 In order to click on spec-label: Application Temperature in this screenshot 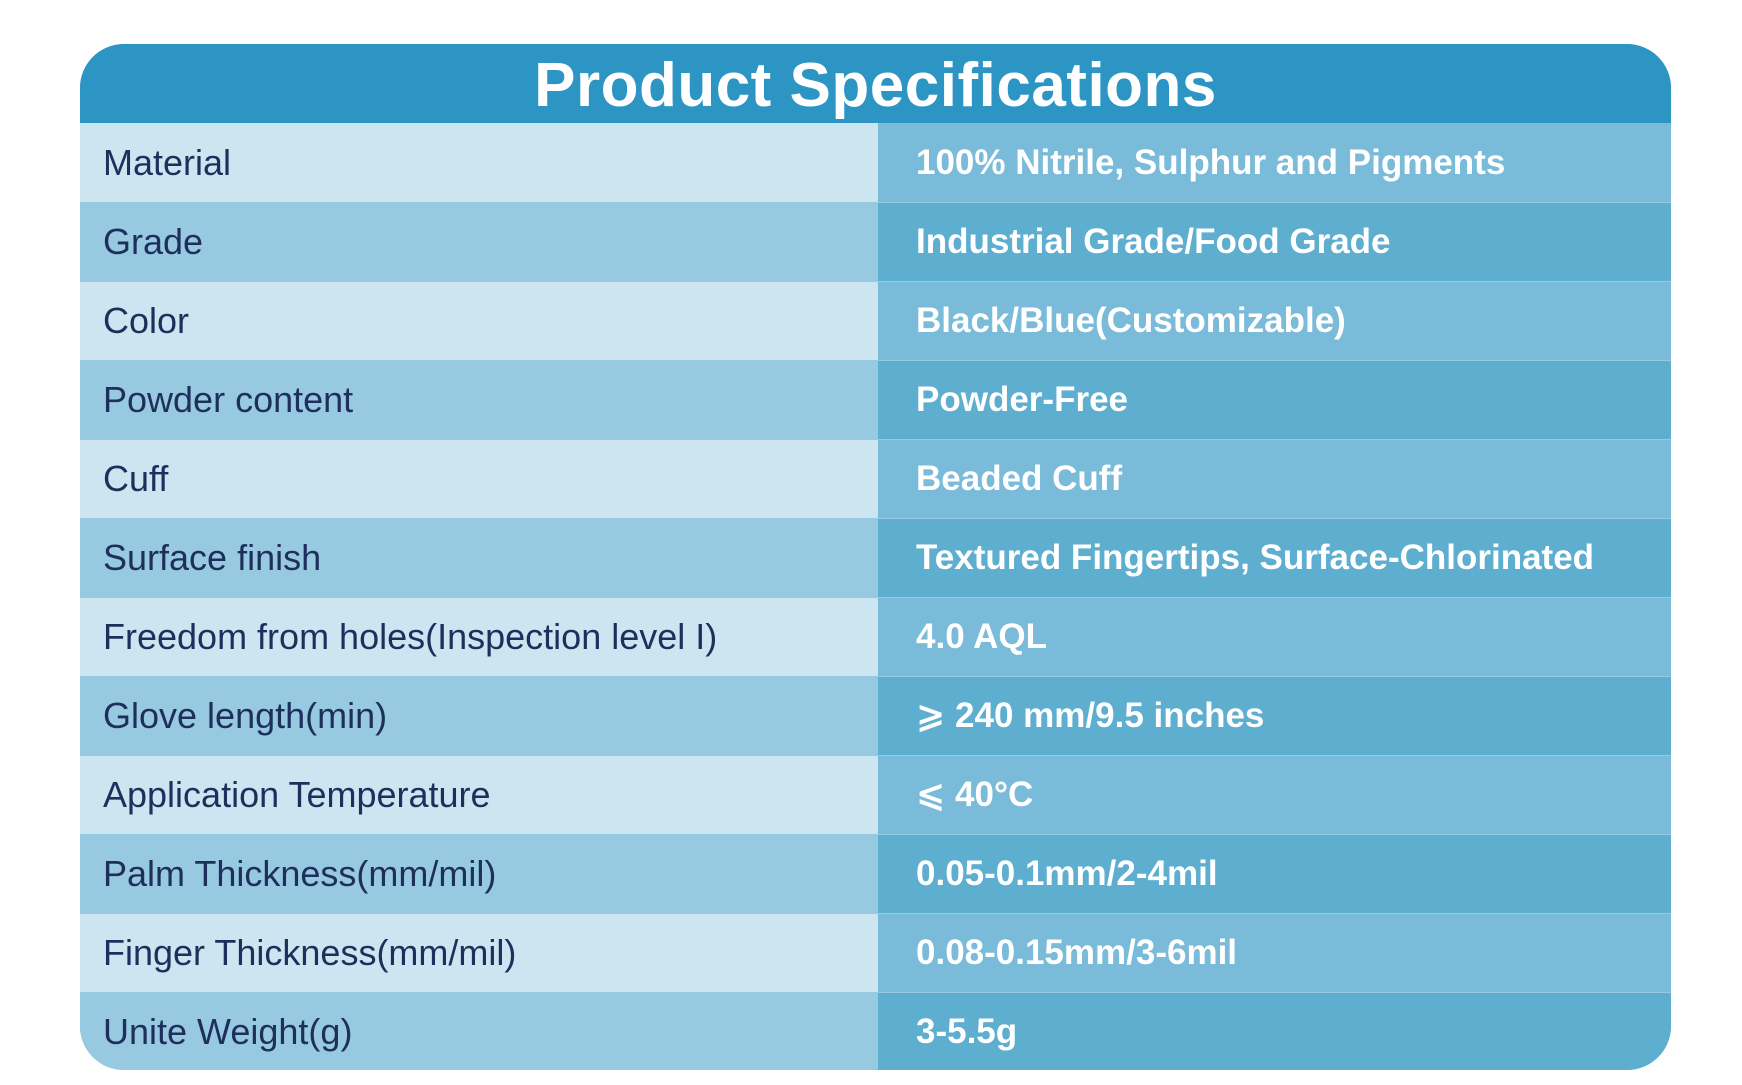, I will do `click(479, 795)`.